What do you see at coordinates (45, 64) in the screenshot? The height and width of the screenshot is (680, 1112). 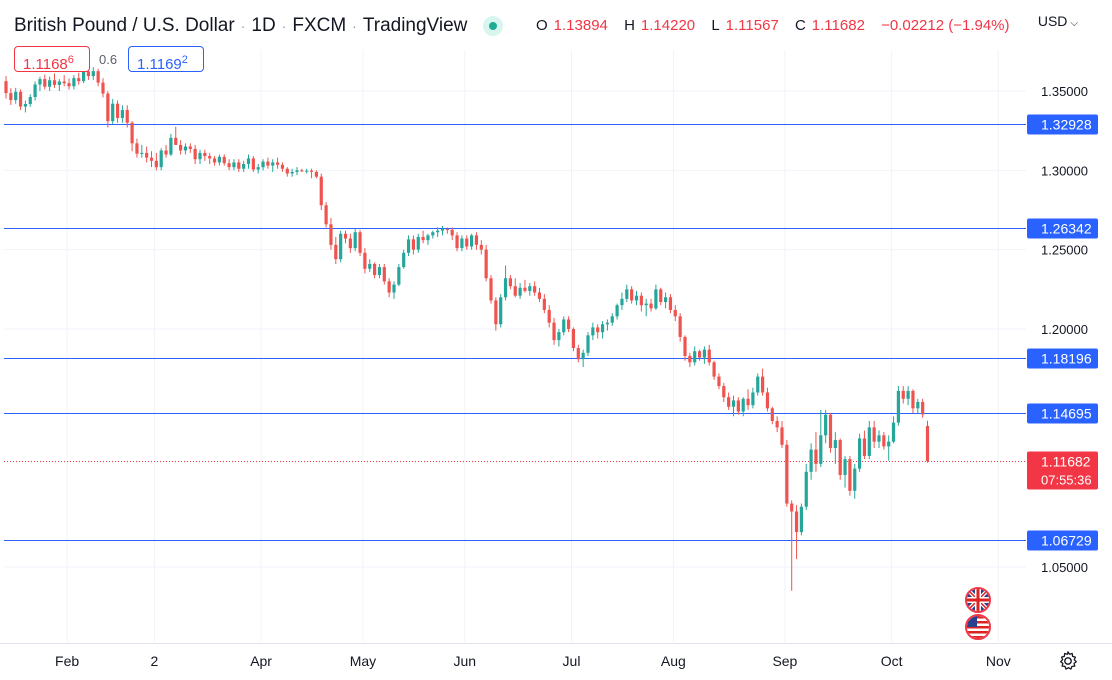 I see `sell-price: 1.1168` at bounding box center [45, 64].